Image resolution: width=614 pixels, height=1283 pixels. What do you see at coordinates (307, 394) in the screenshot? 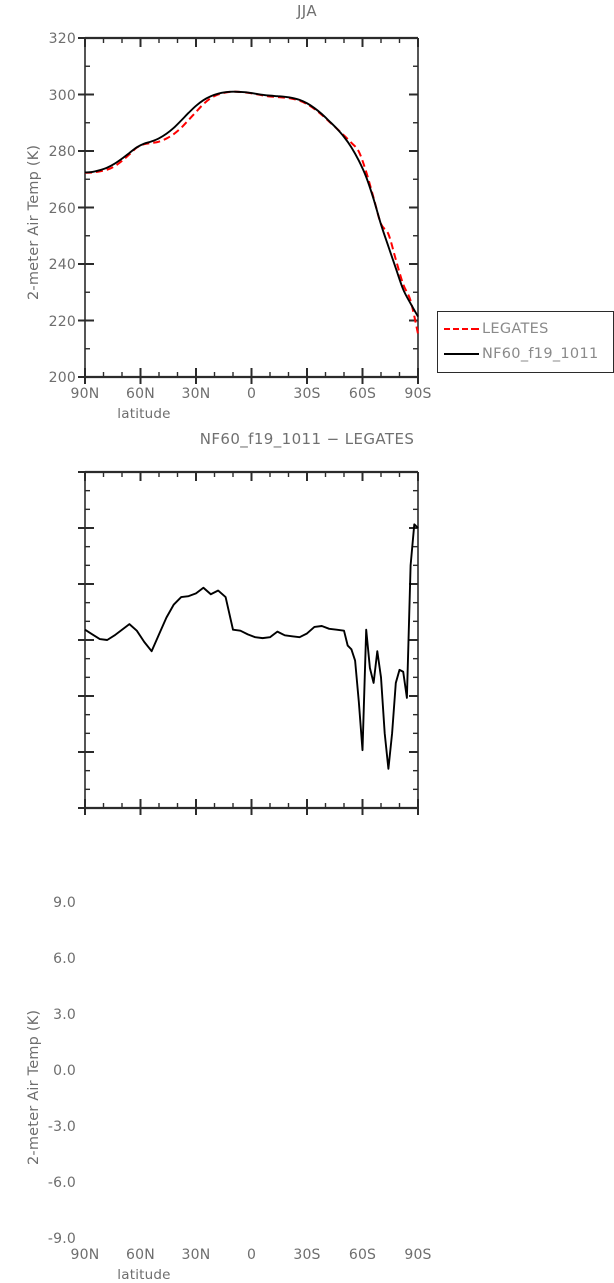
I see `panel-top-xtick-30S: 30S` at bounding box center [307, 394].